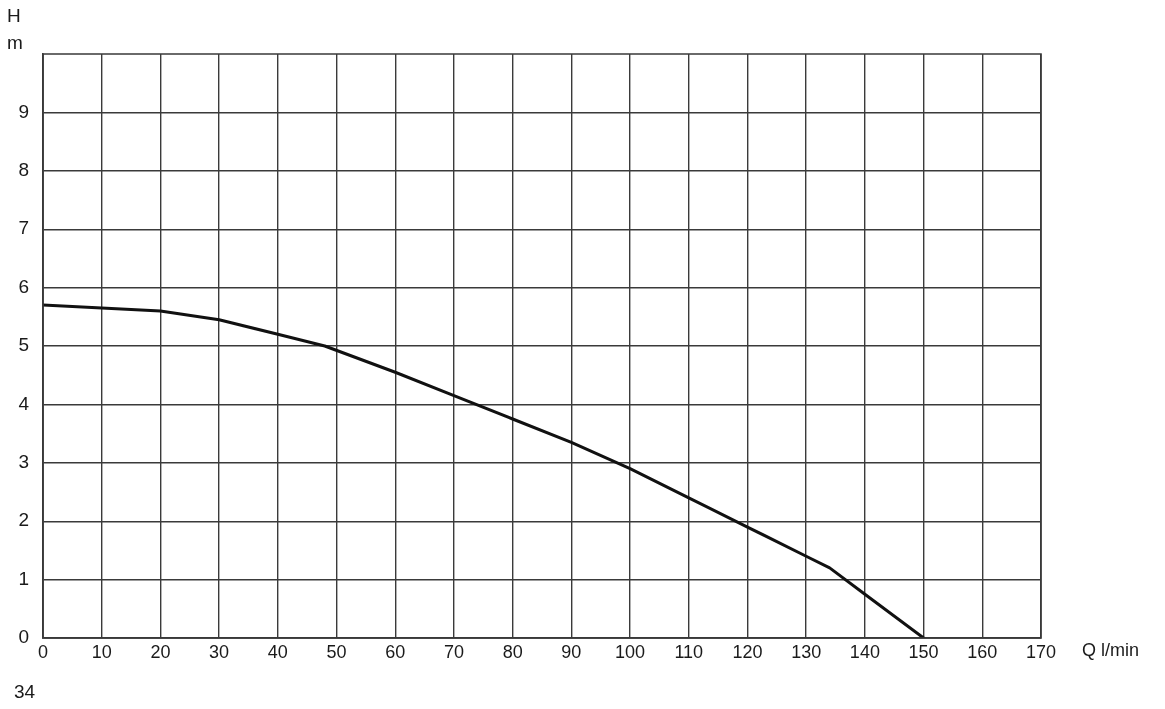  I want to click on x-tick-label: 150, so click(923, 651).